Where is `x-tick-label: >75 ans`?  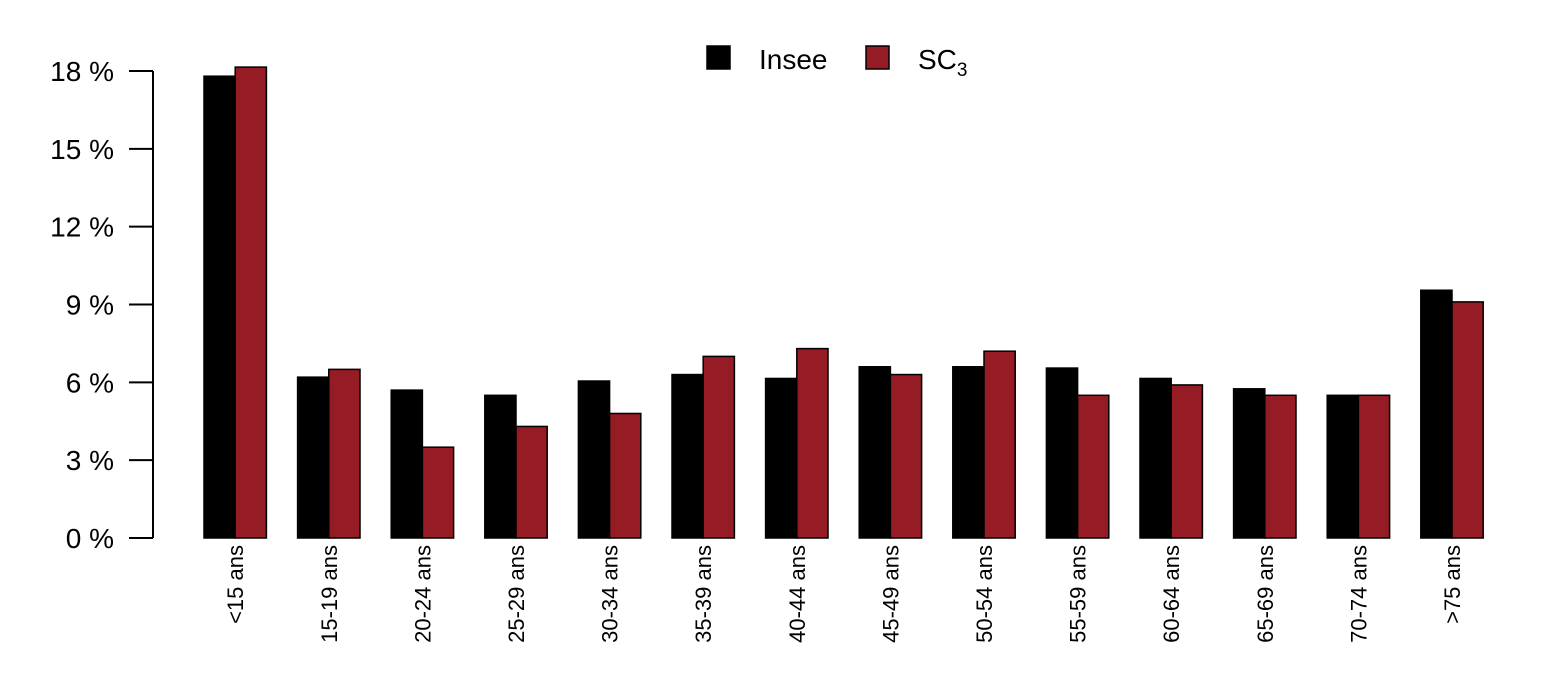 x-tick-label: >75 ans is located at coordinates (1452, 584).